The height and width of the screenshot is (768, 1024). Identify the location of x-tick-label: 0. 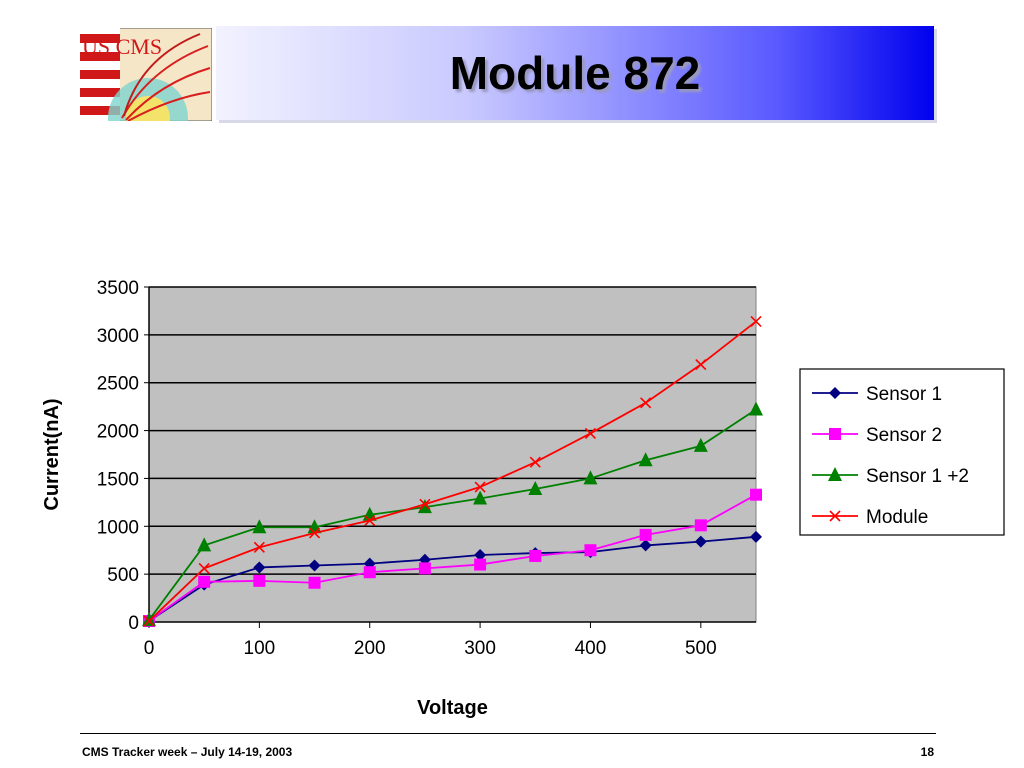
(149, 648).